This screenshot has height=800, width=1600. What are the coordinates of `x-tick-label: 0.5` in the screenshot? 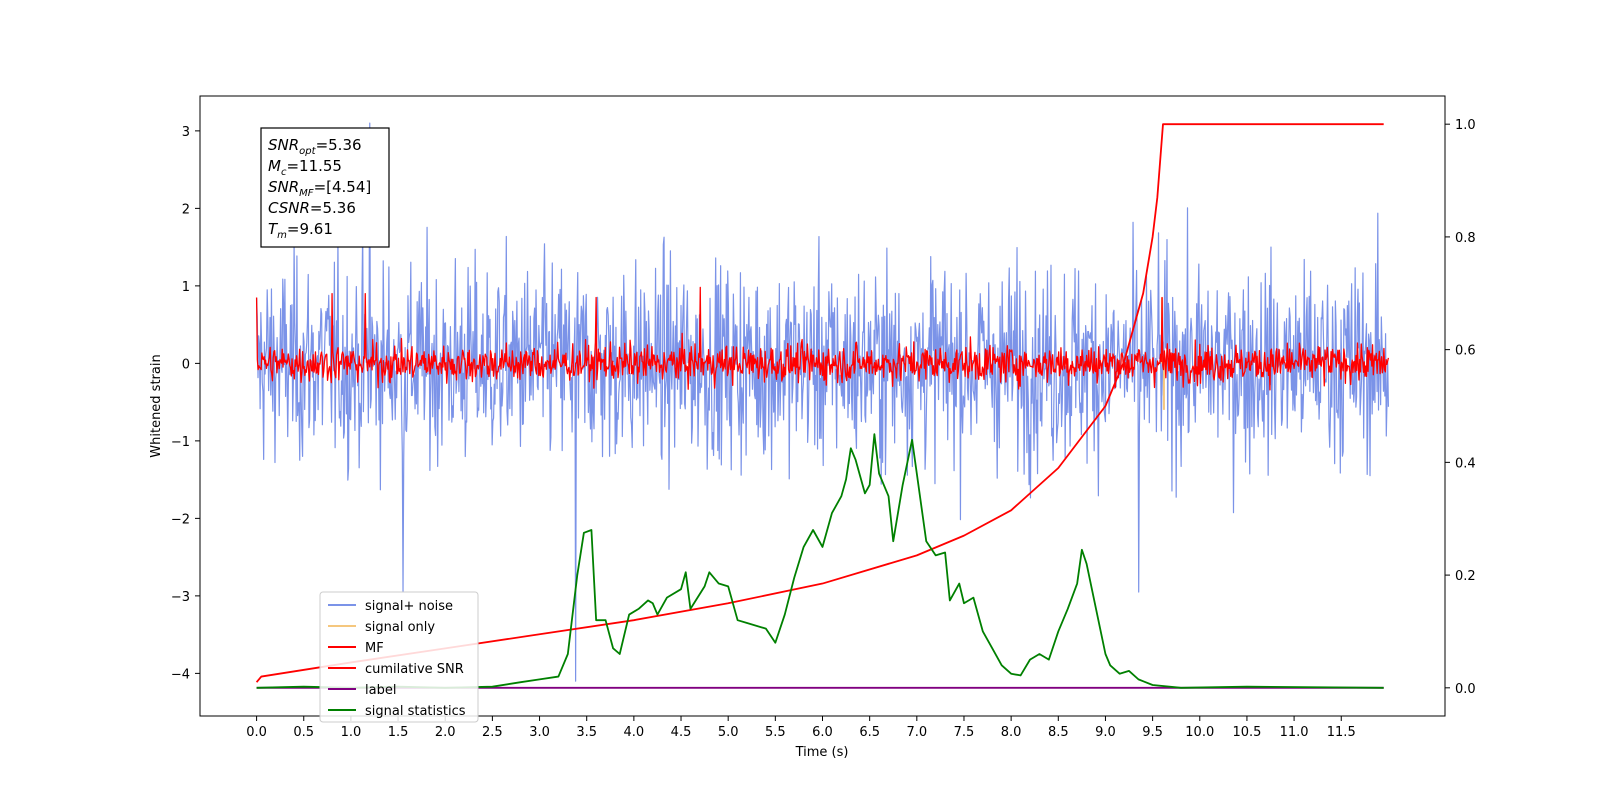 It's located at (303, 732).